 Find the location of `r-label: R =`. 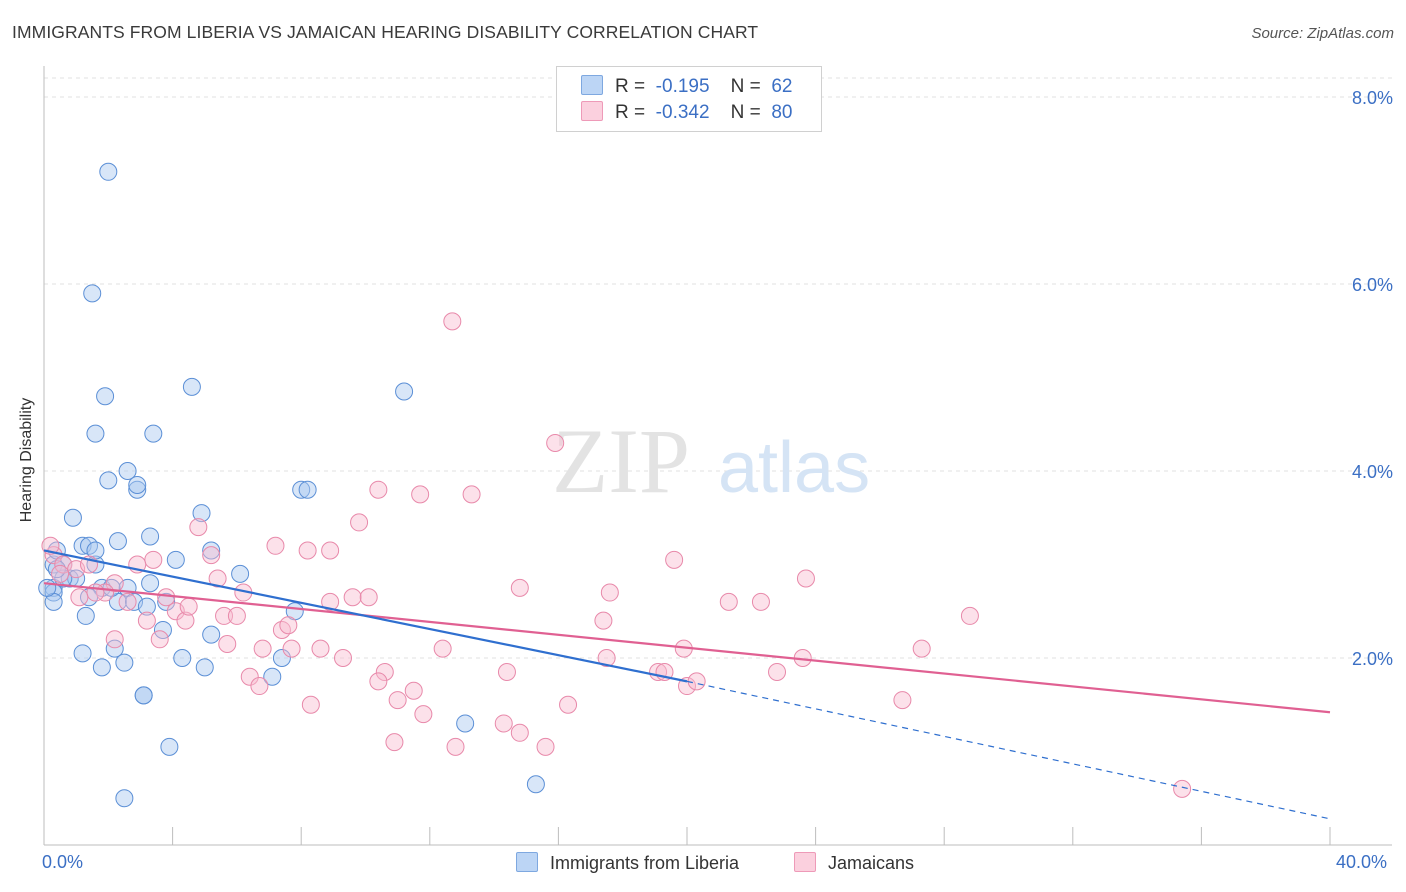

r-label: R = is located at coordinates (630, 86).